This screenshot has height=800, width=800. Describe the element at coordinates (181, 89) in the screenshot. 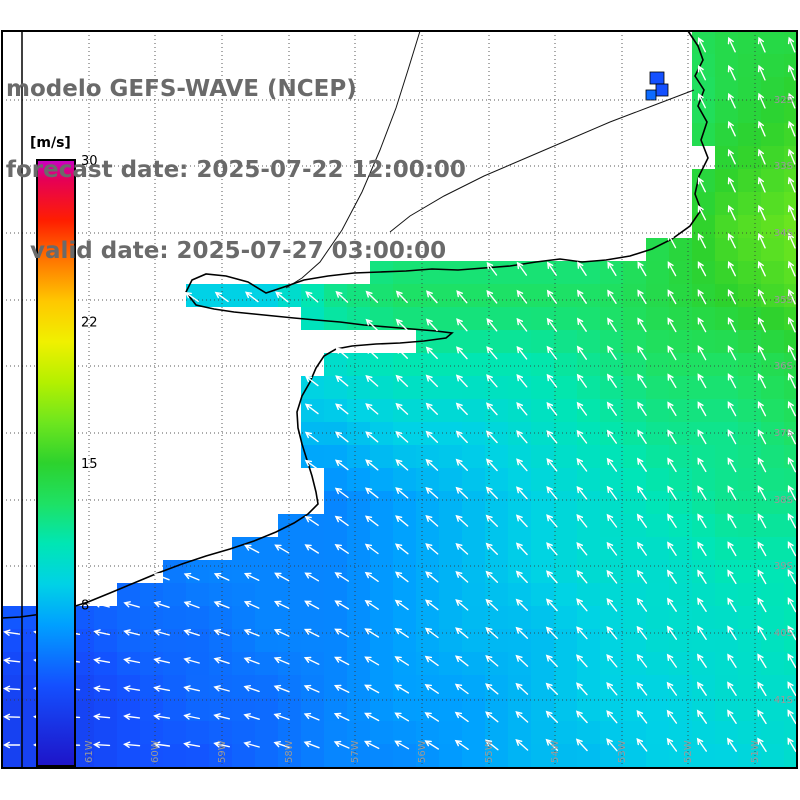

I see `model-title: modelo GEFS-WAVE (NCEP)` at that location.